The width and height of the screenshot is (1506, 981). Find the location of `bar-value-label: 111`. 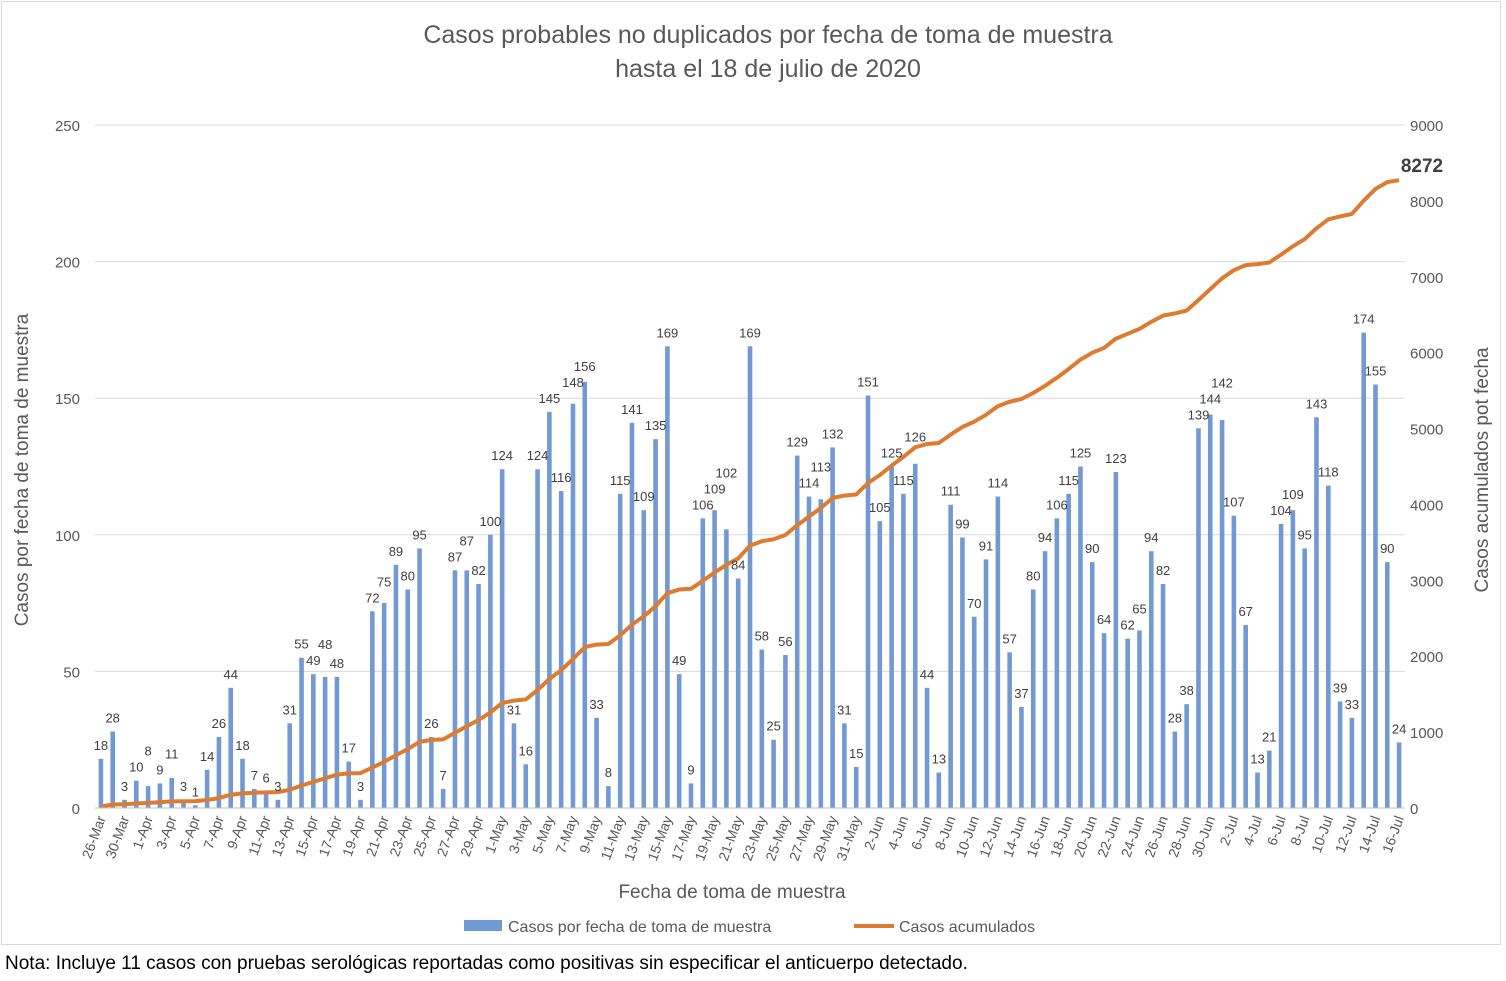

bar-value-label: 111 is located at coordinates (951, 491).